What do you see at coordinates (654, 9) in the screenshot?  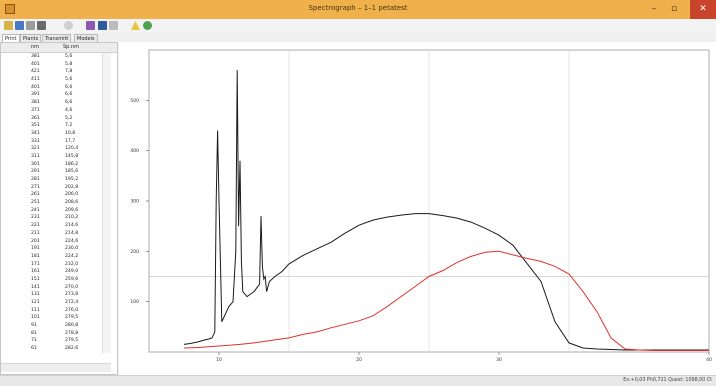 I see `minimize-button: –` at bounding box center [654, 9].